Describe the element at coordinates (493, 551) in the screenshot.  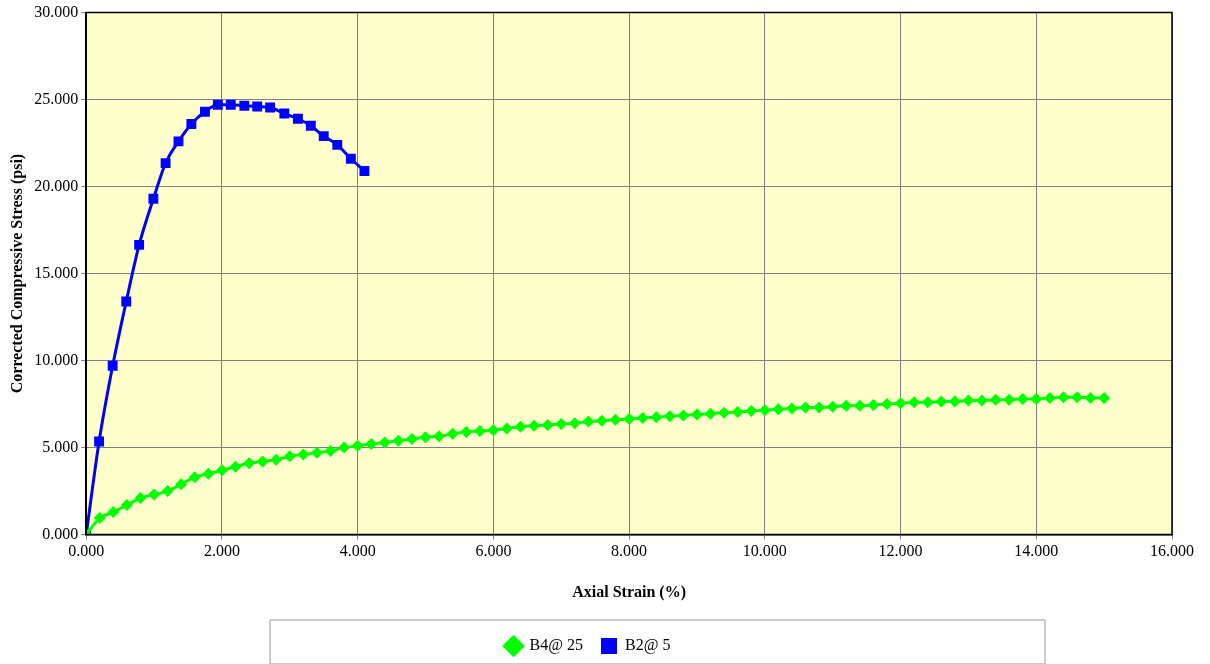
I see `x-tick-label: 6.000` at that location.